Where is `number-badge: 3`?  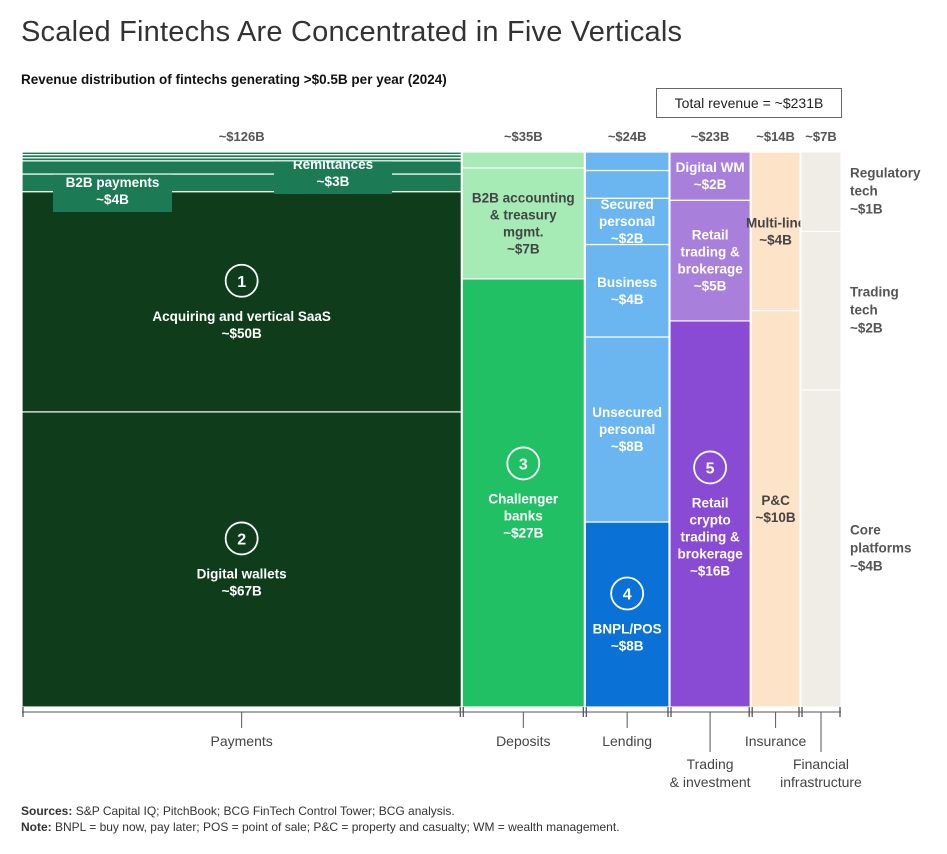 number-badge: 3 is located at coordinates (523, 464).